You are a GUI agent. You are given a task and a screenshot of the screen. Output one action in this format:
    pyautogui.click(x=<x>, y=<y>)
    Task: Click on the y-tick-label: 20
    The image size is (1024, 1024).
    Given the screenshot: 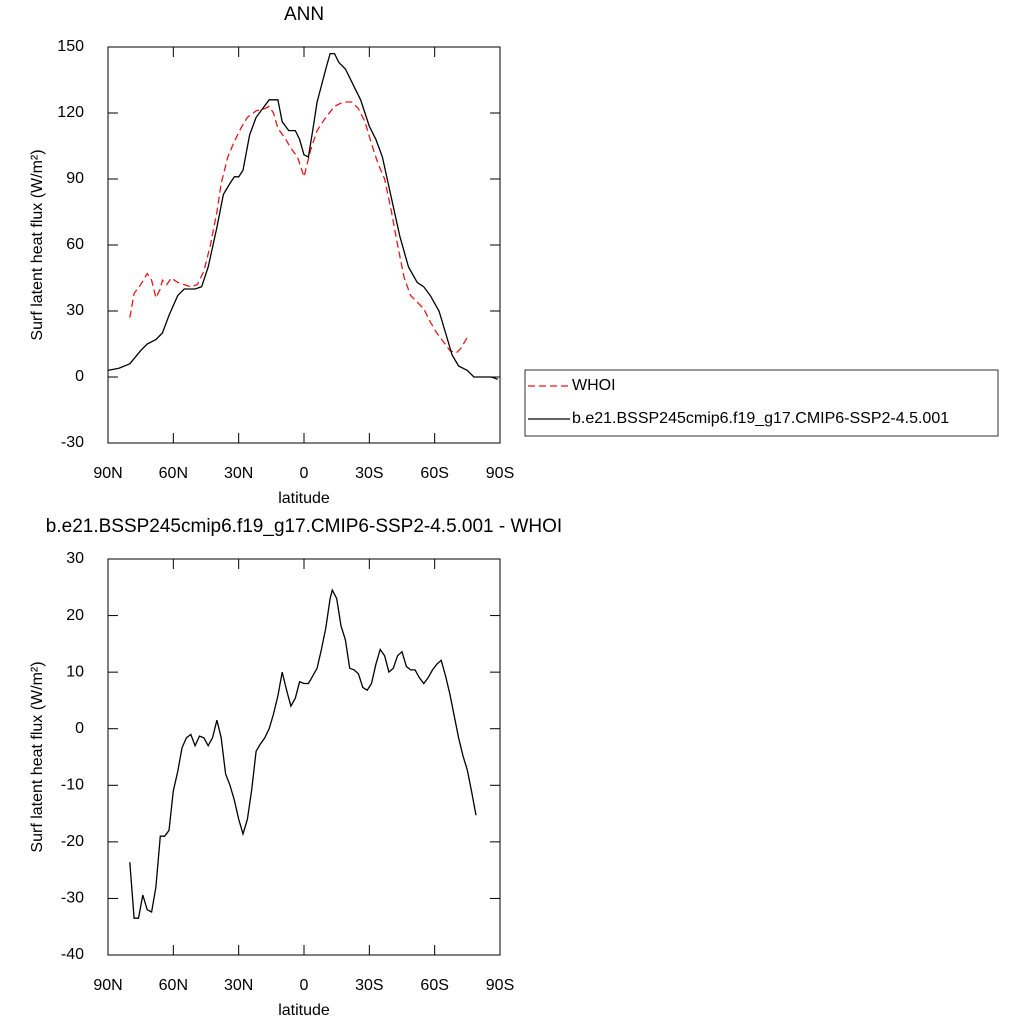 What is the action you would take?
    pyautogui.click(x=75, y=615)
    